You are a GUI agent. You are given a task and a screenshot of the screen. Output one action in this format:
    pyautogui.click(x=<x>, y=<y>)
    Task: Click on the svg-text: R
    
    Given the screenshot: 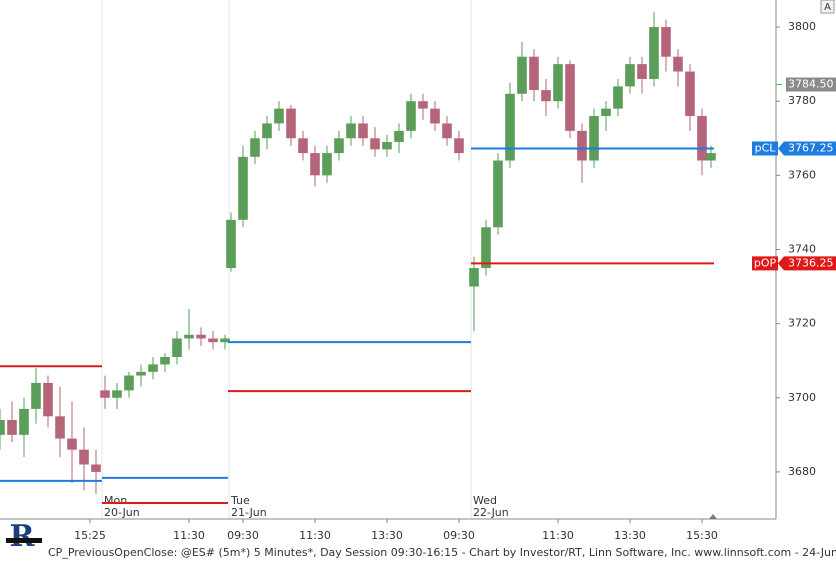 What is the action you would take?
    pyautogui.click(x=23, y=536)
    